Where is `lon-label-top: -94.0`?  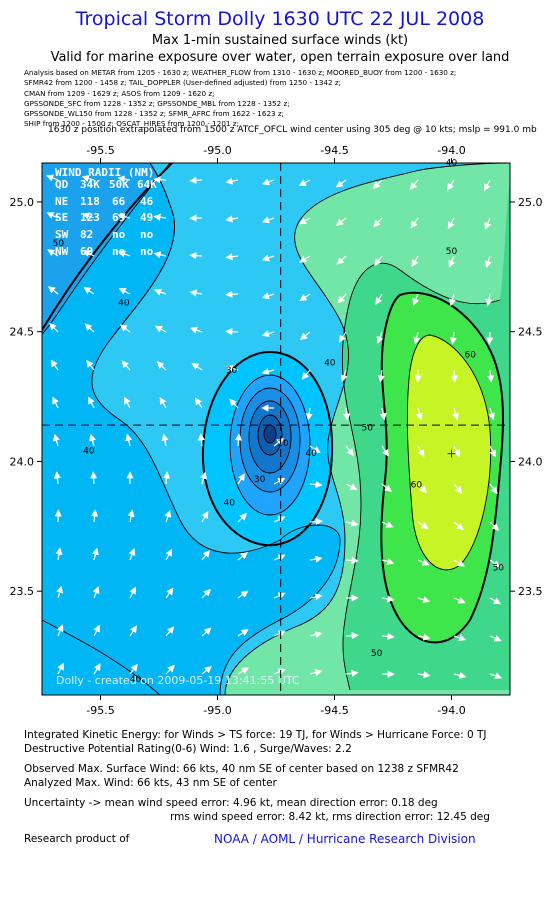 lon-label-top: -94.0 is located at coordinates (451, 150).